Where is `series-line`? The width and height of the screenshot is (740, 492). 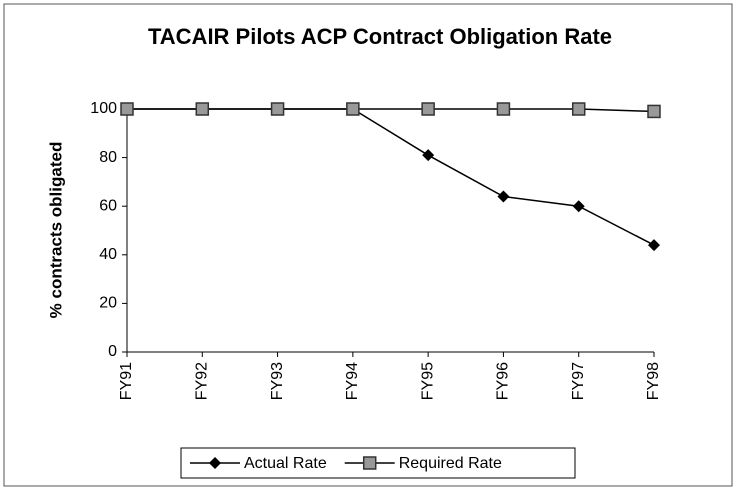 series-line is located at coordinates (391, 110).